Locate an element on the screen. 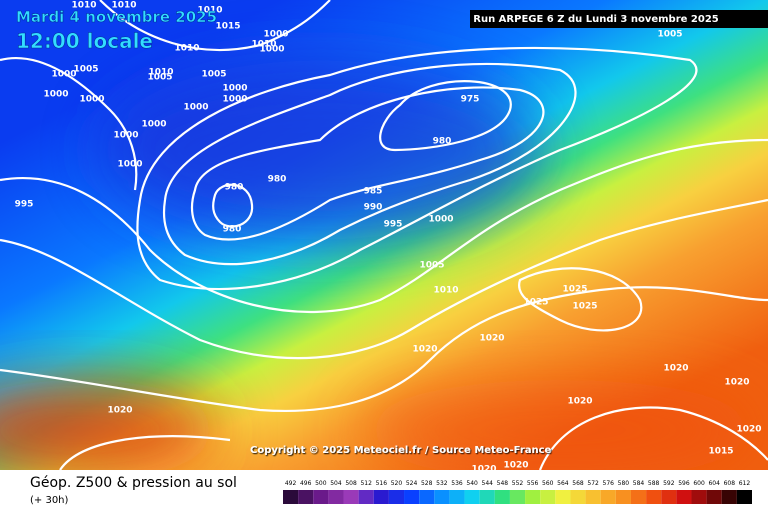 Image resolution: width=768 pixels, height=512 pixels. isobar-label: 995 is located at coordinates (393, 225).